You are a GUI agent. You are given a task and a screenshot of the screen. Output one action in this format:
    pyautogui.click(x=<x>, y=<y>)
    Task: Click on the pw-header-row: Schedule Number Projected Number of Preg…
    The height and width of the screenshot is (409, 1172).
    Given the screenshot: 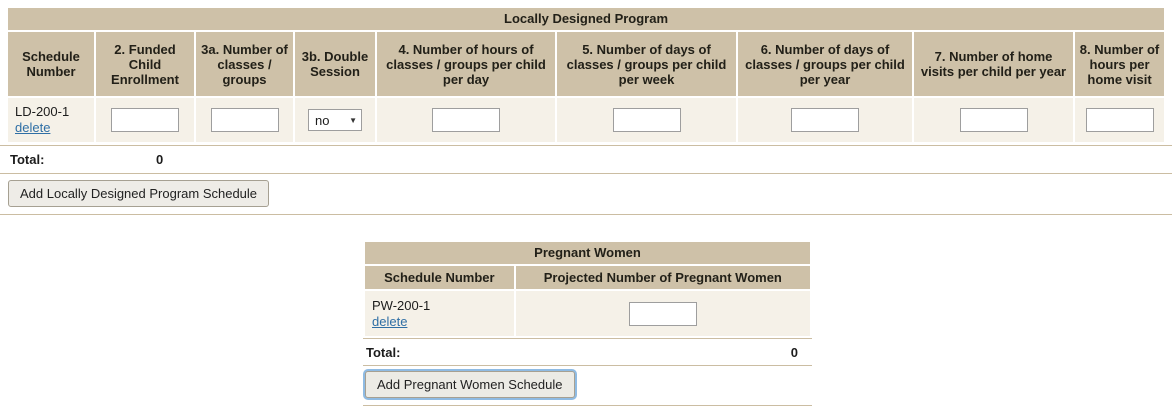 What is the action you would take?
    pyautogui.click(x=587, y=277)
    